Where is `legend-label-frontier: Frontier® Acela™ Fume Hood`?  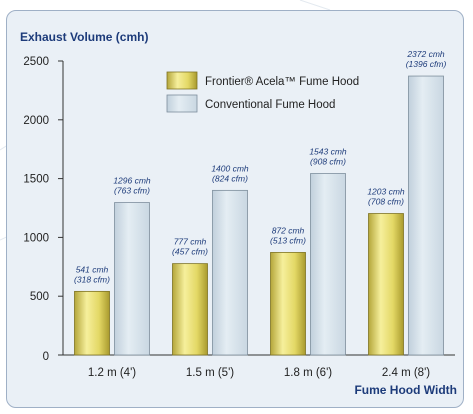
legend-label-frontier: Frontier® Acela™ Fume Hood is located at coordinates (282, 82).